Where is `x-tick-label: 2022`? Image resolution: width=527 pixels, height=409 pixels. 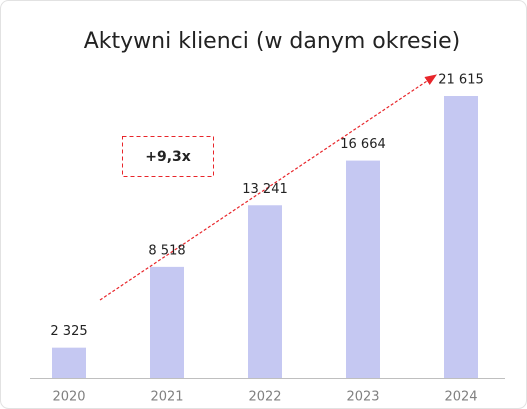
x-tick-label: 2022 is located at coordinates (264, 397).